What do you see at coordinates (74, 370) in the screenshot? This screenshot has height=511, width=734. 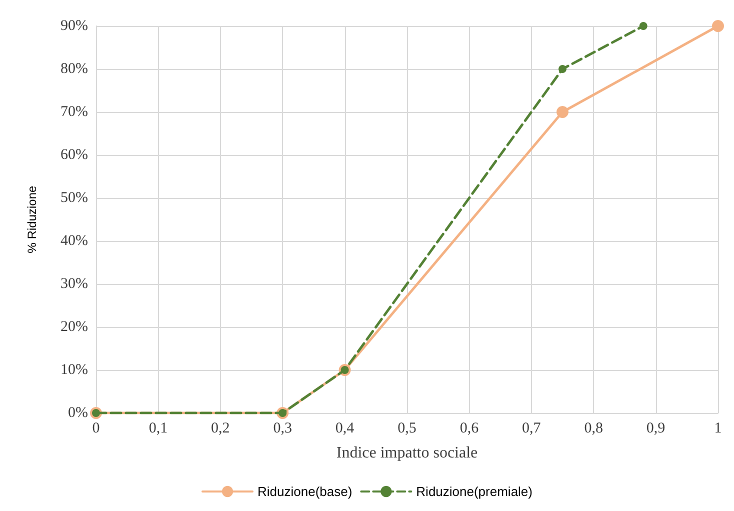 I see `y-tick-label: 10%` at bounding box center [74, 370].